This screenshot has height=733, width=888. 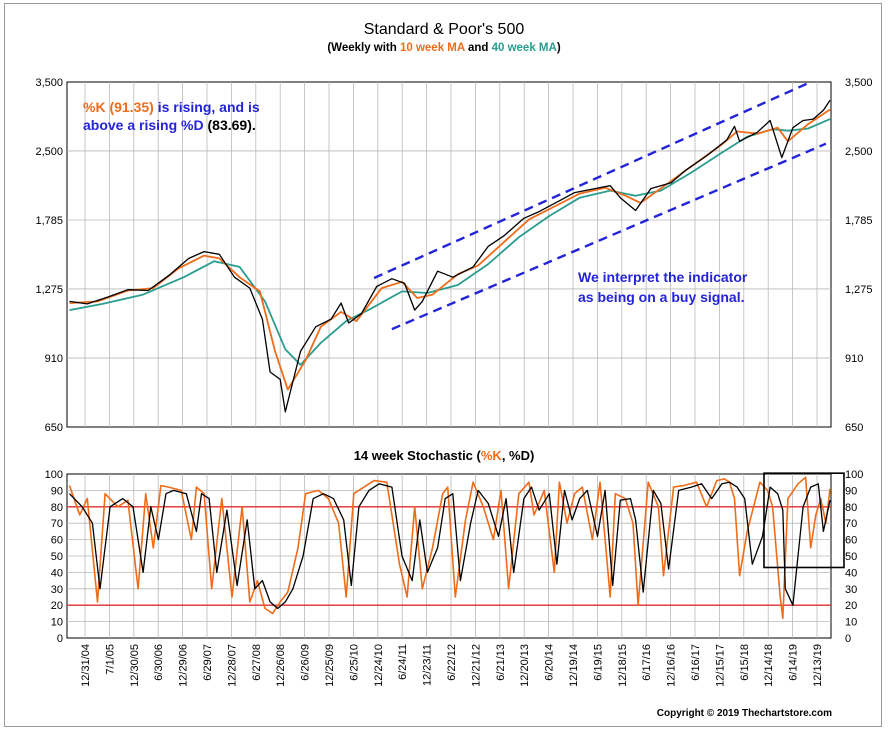 What do you see at coordinates (110, 659) in the screenshot?
I see `x-tick-label: 7/1/05` at bounding box center [110, 659].